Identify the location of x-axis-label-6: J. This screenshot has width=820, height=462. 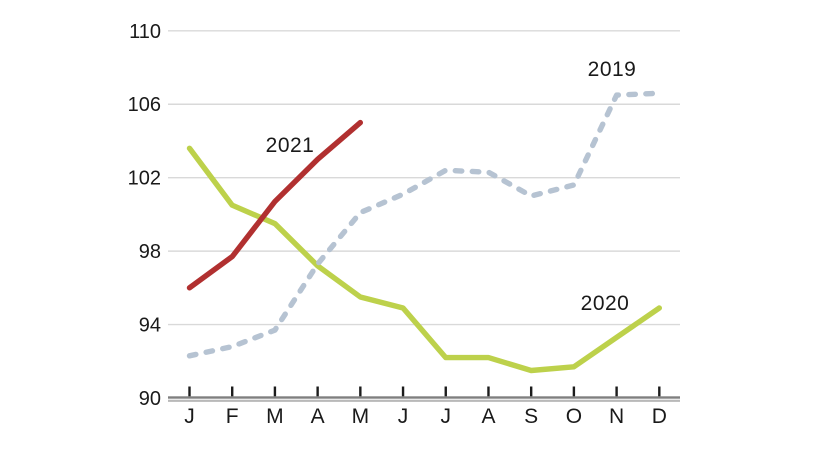
(446, 416).